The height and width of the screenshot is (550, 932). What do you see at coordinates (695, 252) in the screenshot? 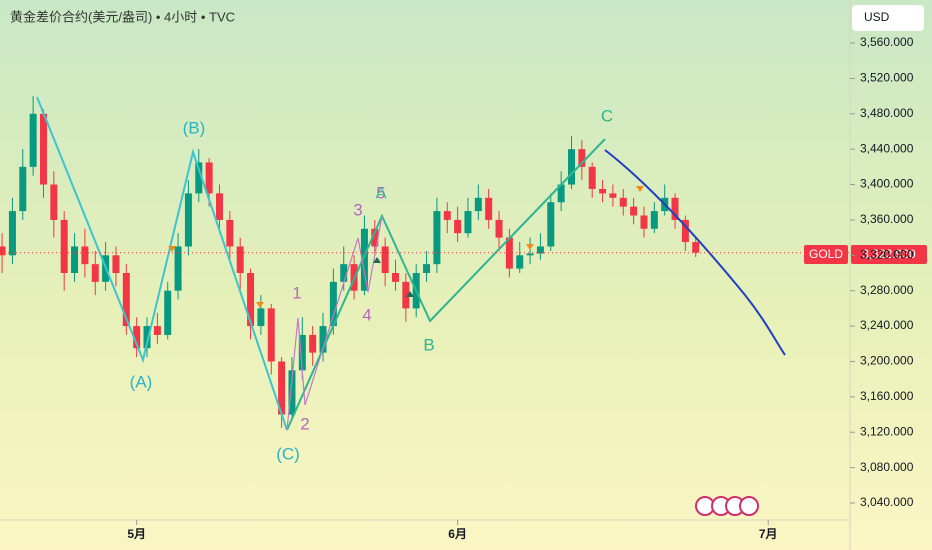
I see `forecast-curve` at bounding box center [695, 252].